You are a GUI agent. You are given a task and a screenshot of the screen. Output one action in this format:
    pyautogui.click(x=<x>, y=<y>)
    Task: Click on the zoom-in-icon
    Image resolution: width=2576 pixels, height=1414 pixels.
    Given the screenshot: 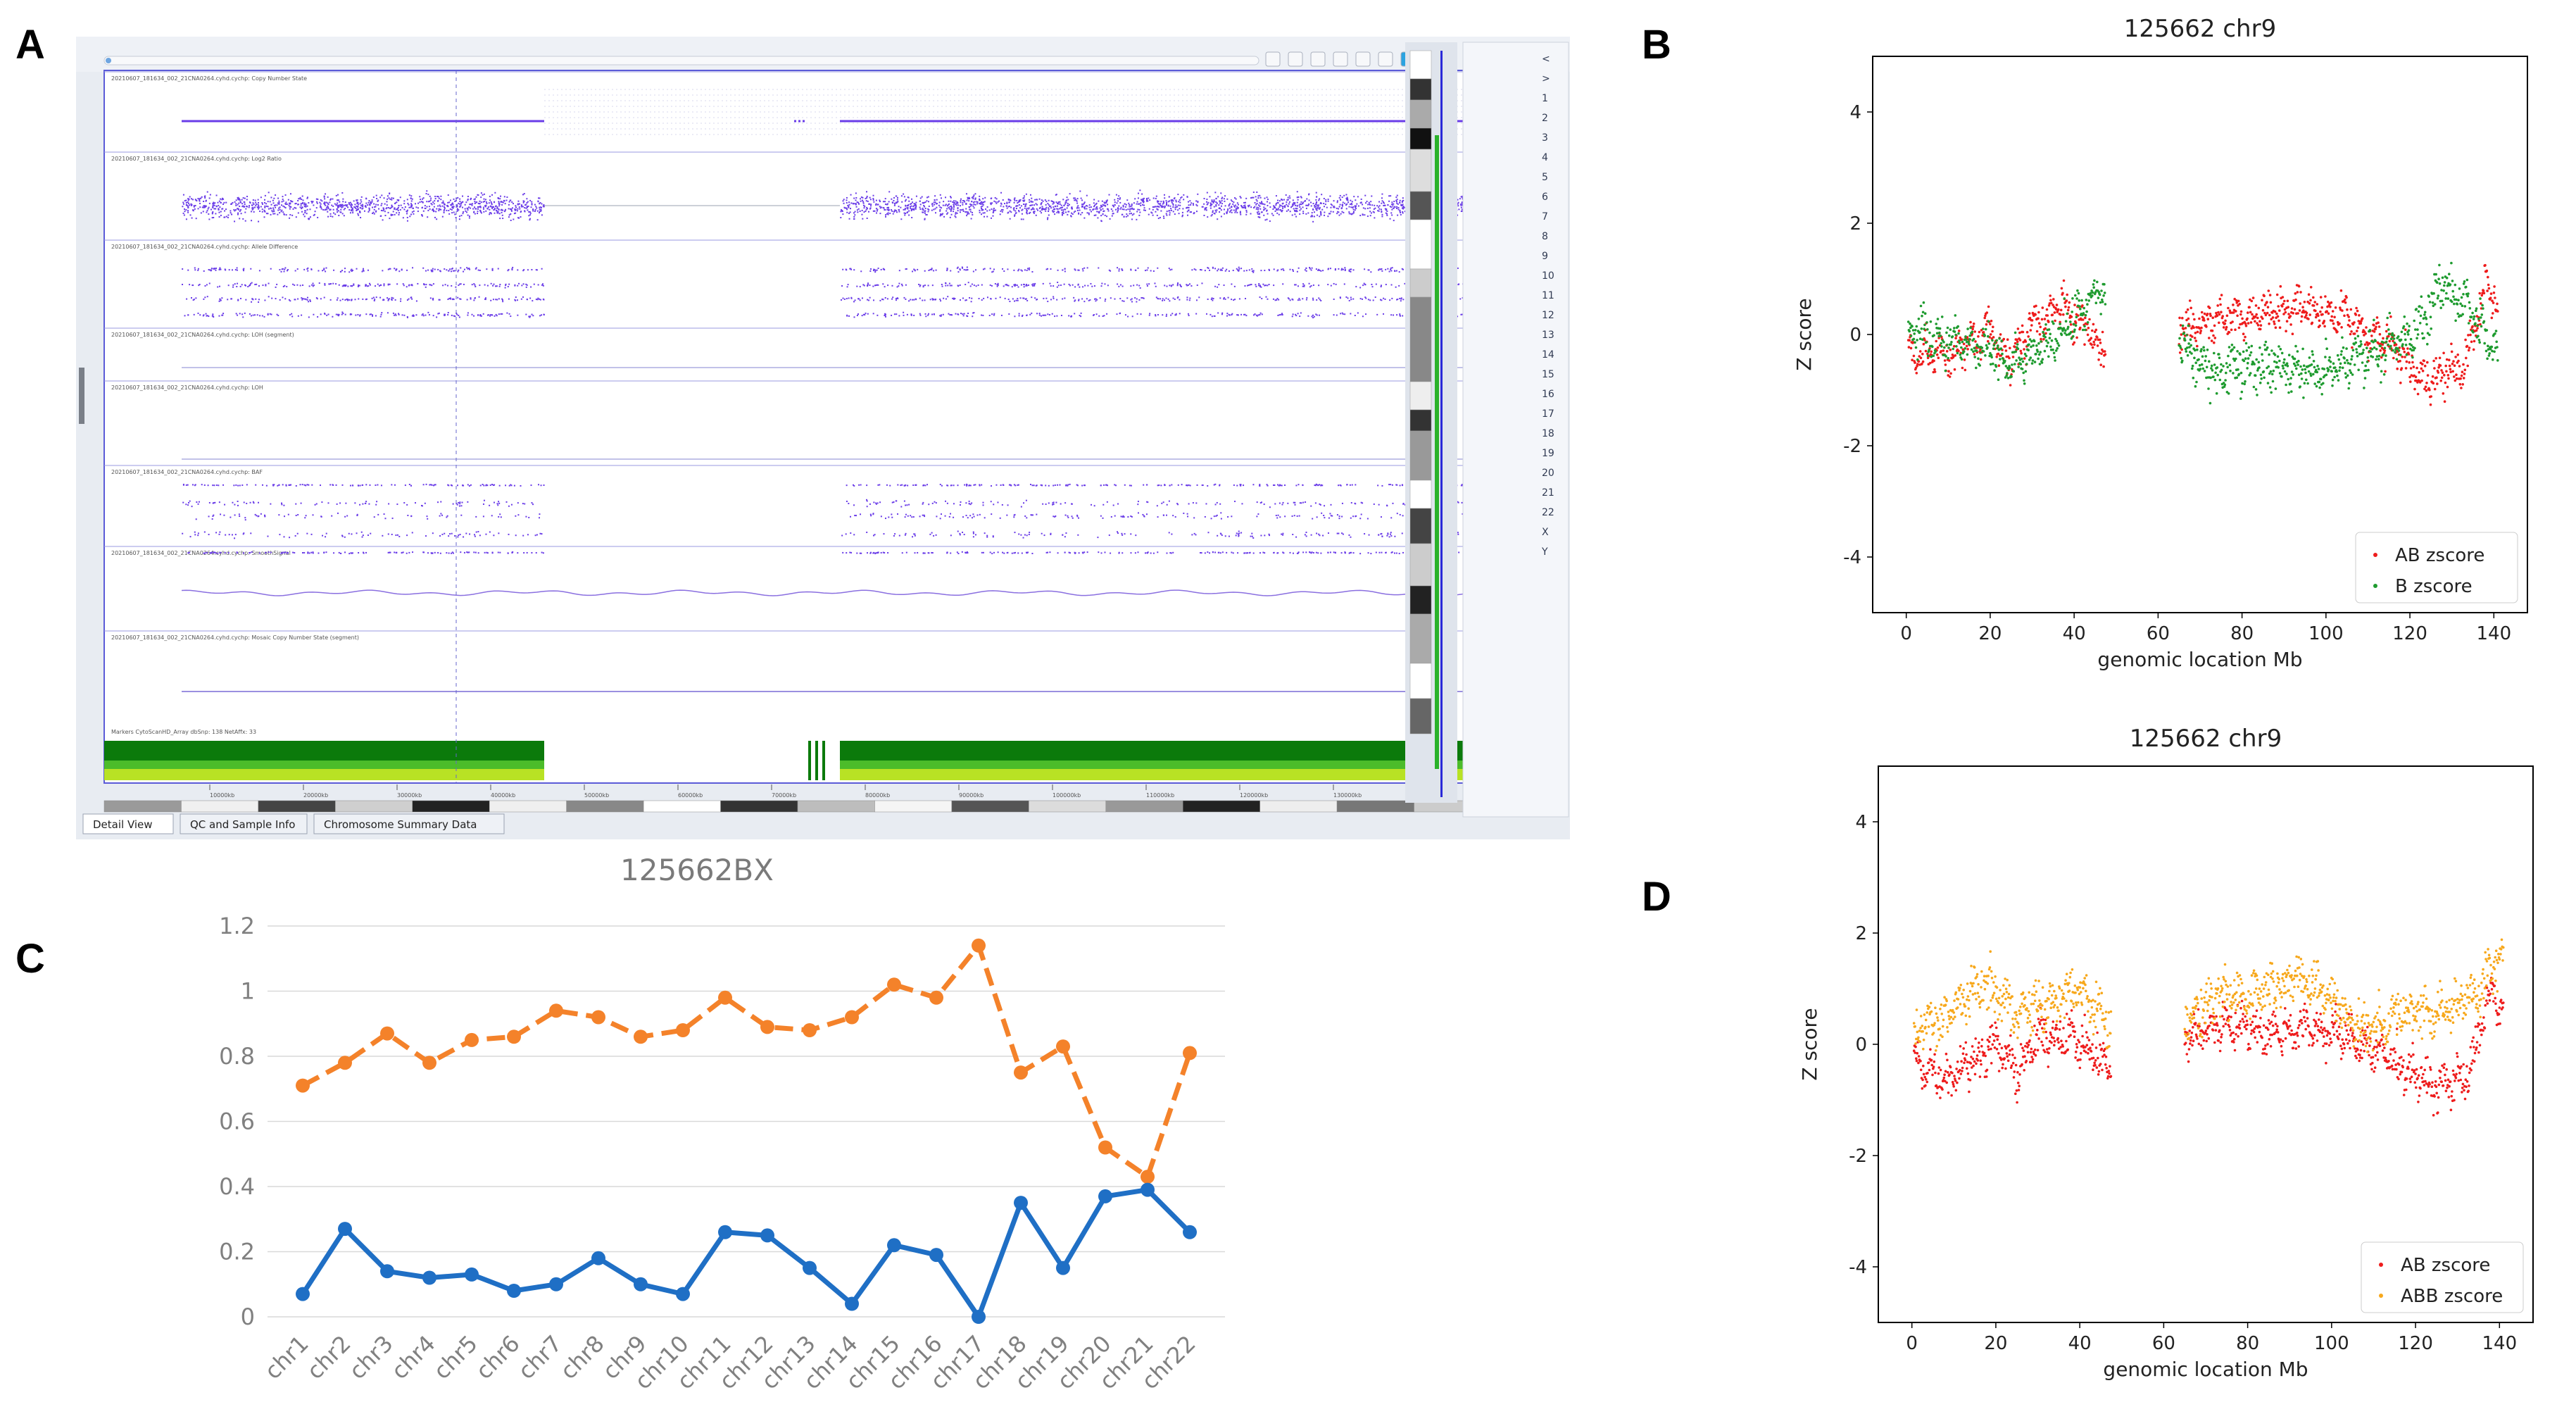 What is the action you would take?
    pyautogui.click(x=1363, y=59)
    